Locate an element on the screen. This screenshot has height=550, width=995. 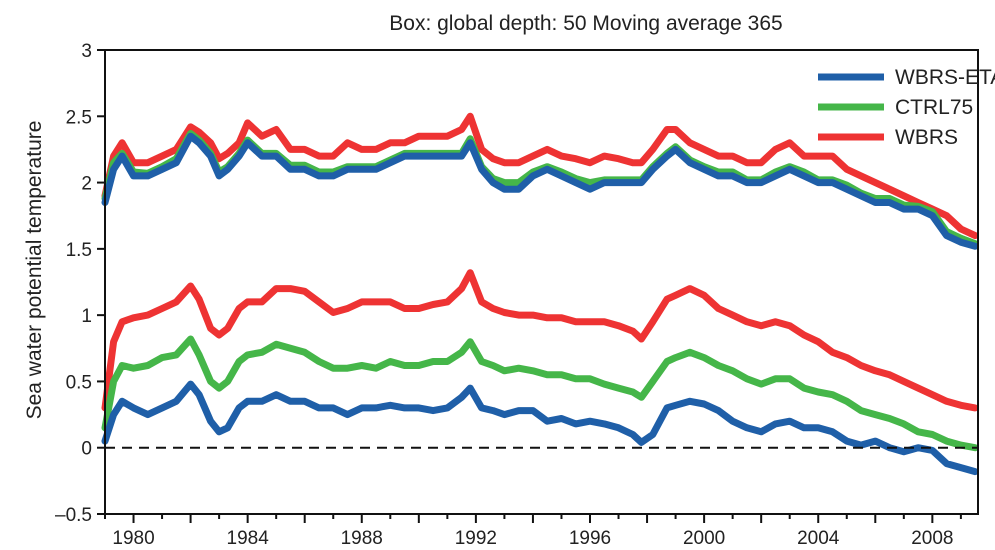
x-tick-label: 2000 is located at coordinates (704, 538).